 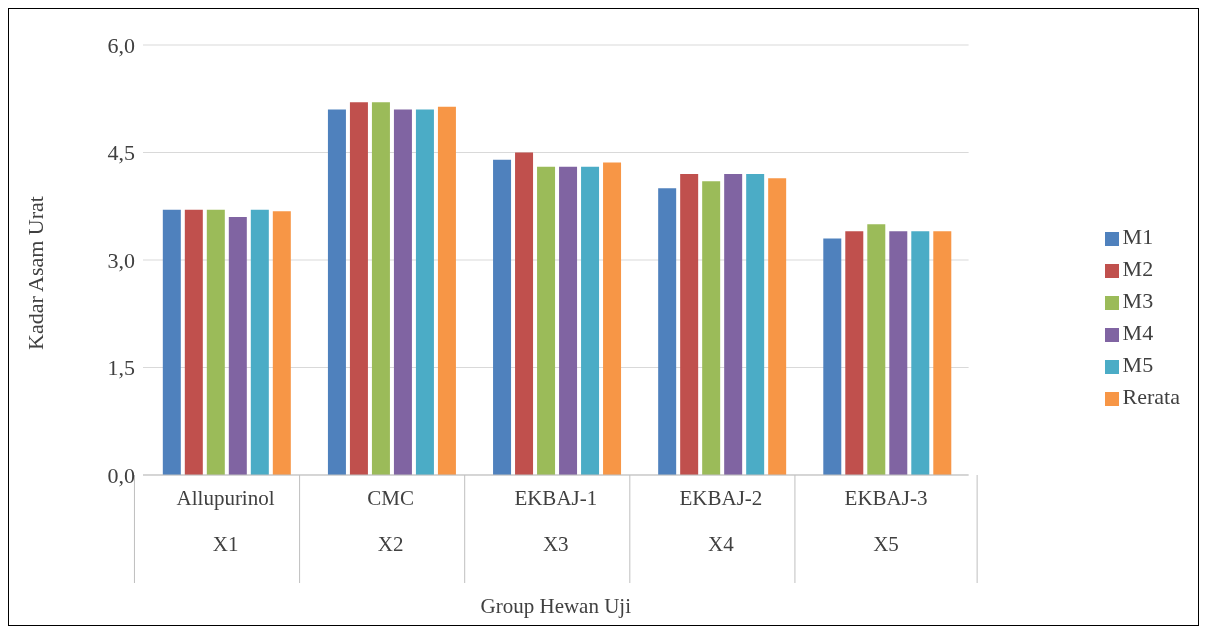 What do you see at coordinates (1138, 236) in the screenshot?
I see `legend-label: M1` at bounding box center [1138, 236].